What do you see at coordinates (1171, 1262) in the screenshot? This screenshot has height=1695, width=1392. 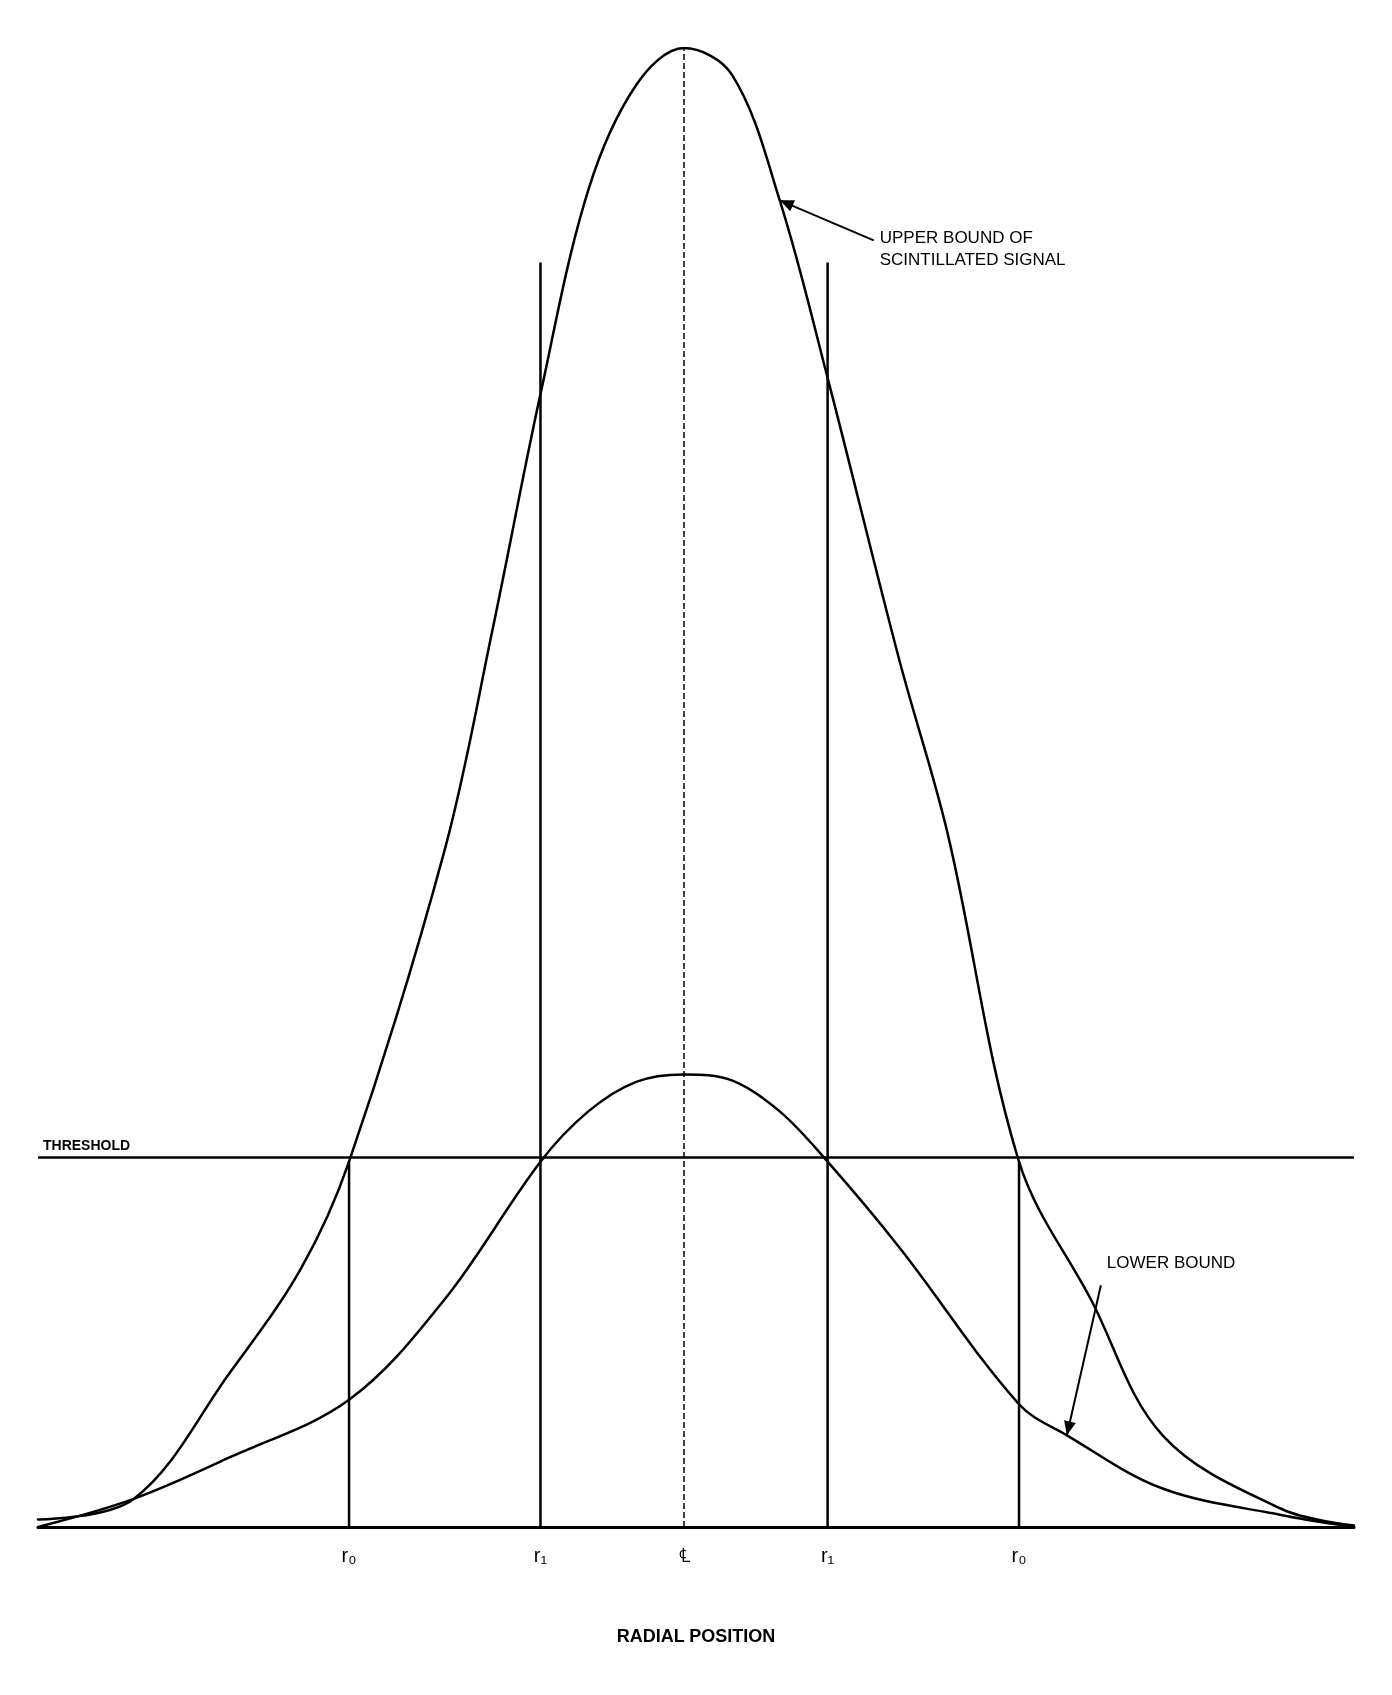 I see `annotation: LOWER BOUND` at bounding box center [1171, 1262].